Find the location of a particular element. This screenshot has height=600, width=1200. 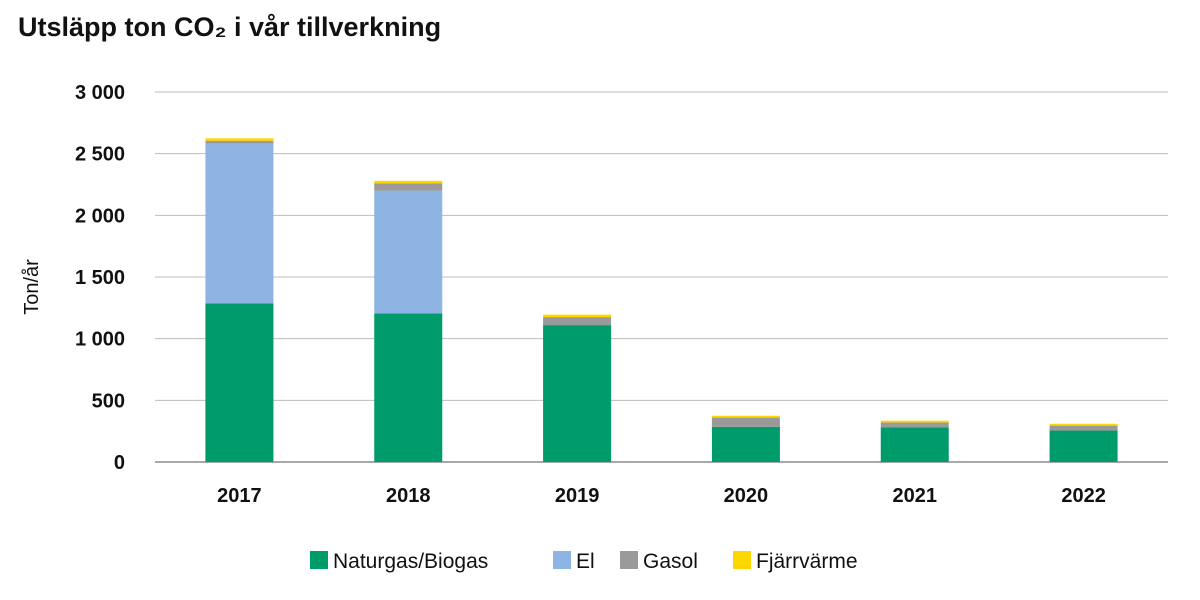

bar-segment-naturgas-biogas-2020 is located at coordinates (745, 444).